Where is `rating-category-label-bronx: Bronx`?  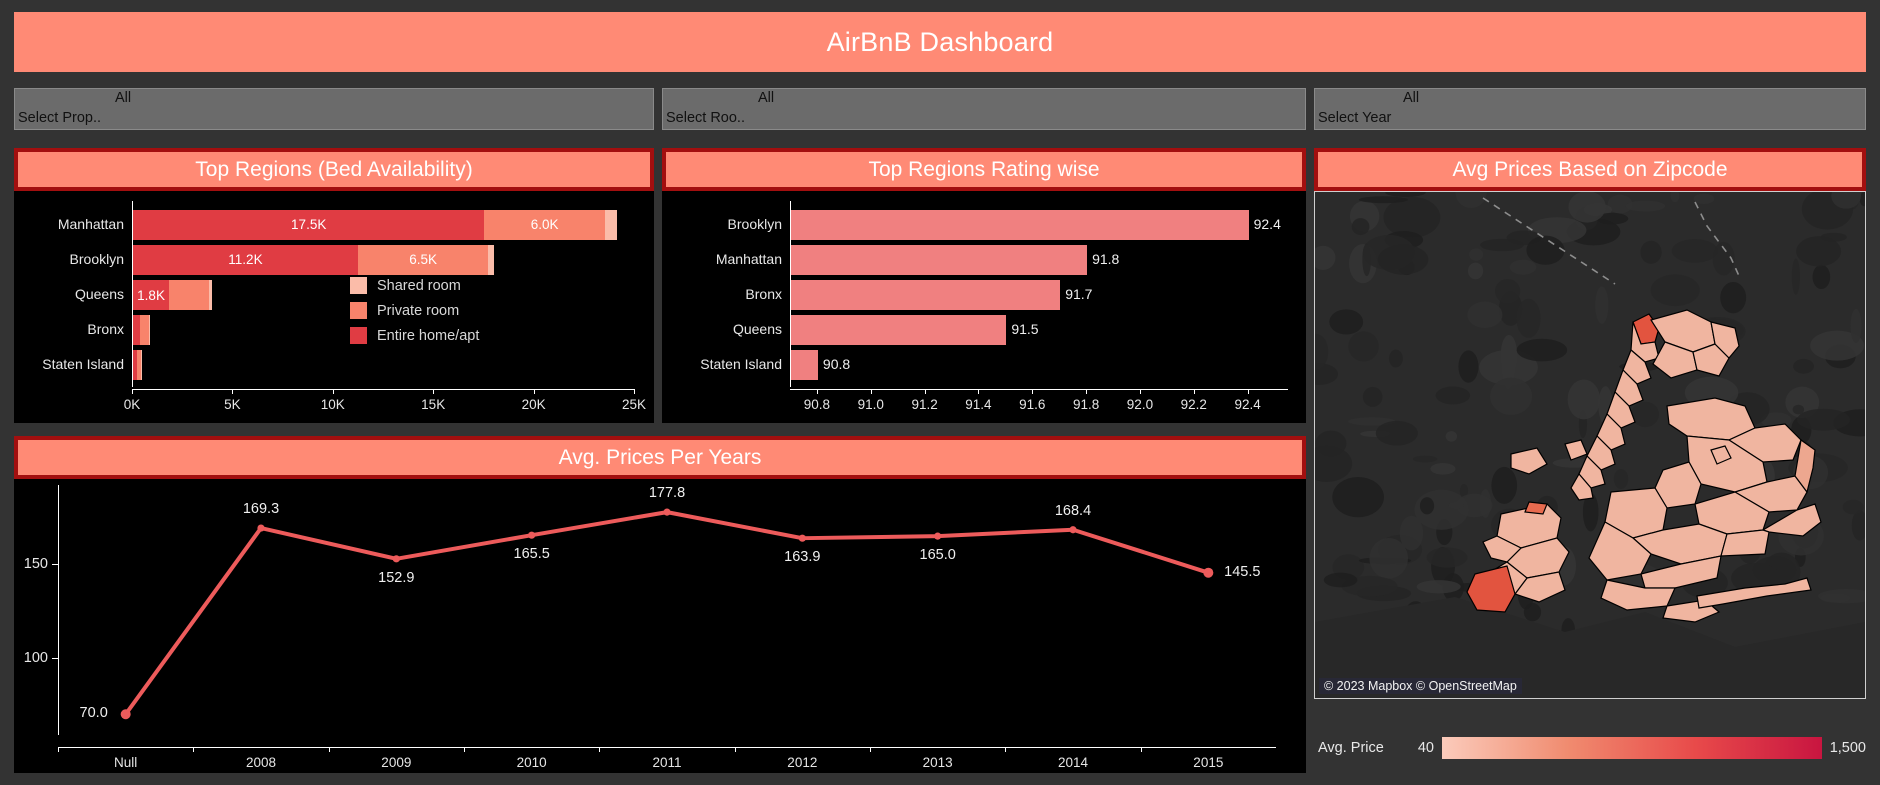
rating-category-label-bronx: Bronx is located at coordinates (763, 294).